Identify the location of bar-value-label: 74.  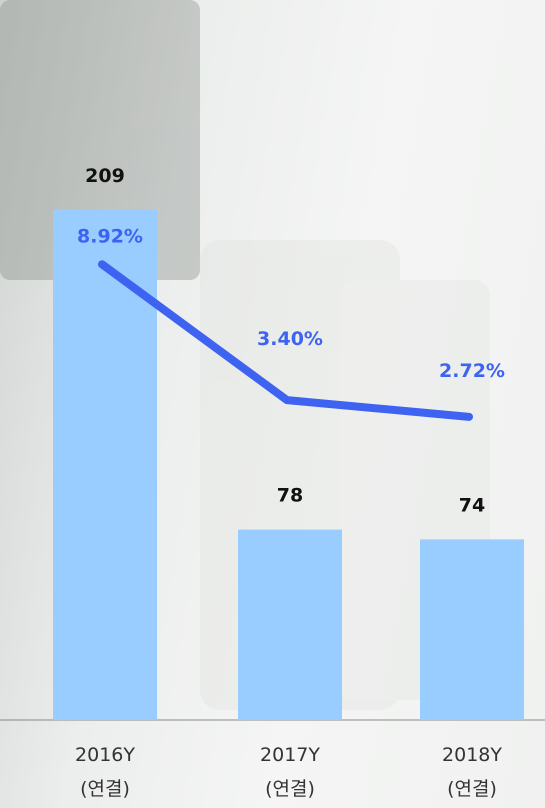
(472, 505).